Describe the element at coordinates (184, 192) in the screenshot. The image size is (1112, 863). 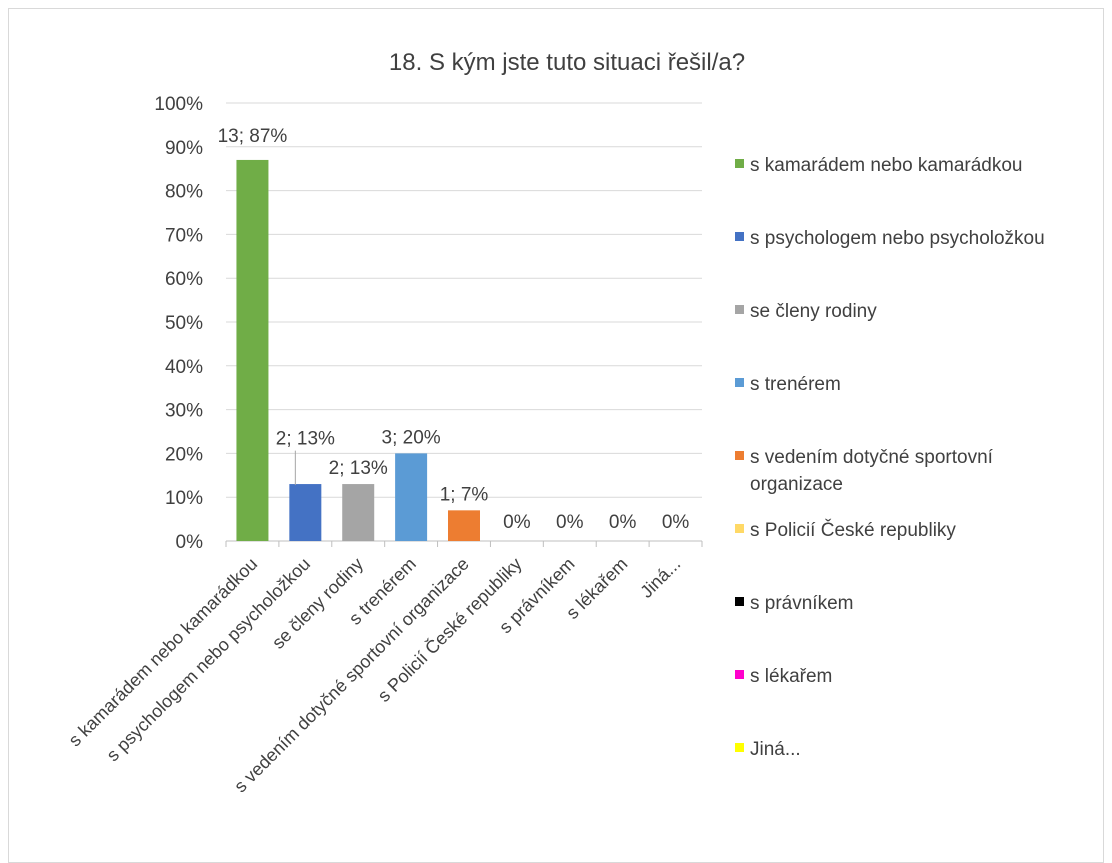
I see `y-tick-label: 80%` at that location.